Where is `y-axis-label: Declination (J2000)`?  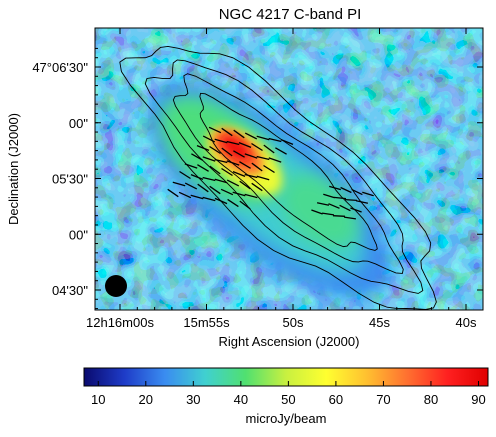
y-axis-label: Declination (J2000) is located at coordinates (13, 169).